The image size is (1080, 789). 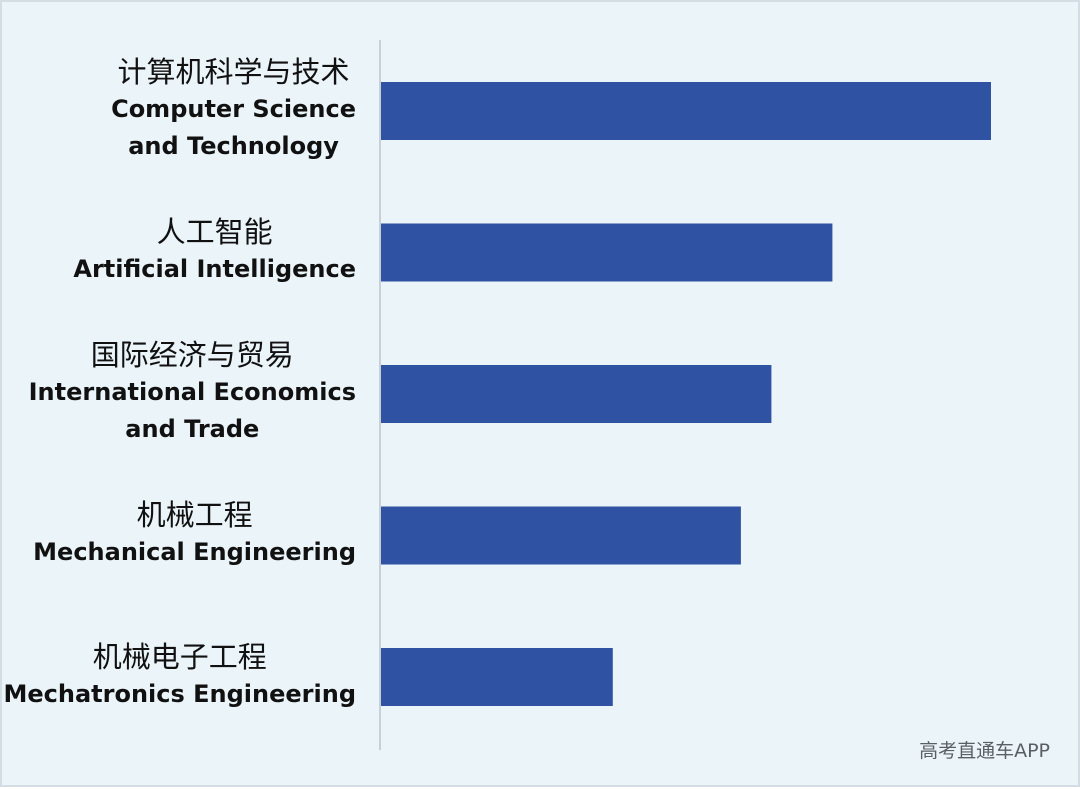 I want to click on category-label-4: 机械电子工程 Mechatronics Engineering, so click(x=180, y=675).